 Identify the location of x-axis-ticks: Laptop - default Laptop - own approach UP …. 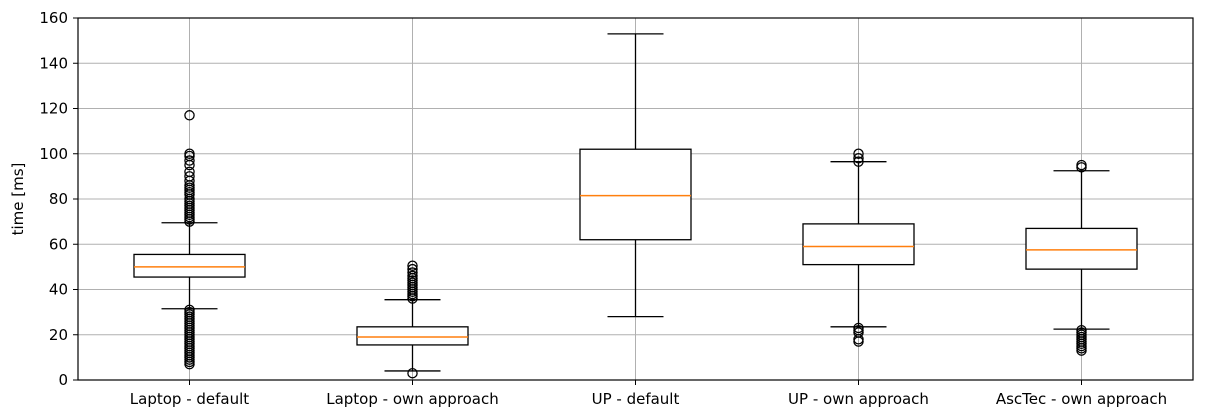
(648, 394).